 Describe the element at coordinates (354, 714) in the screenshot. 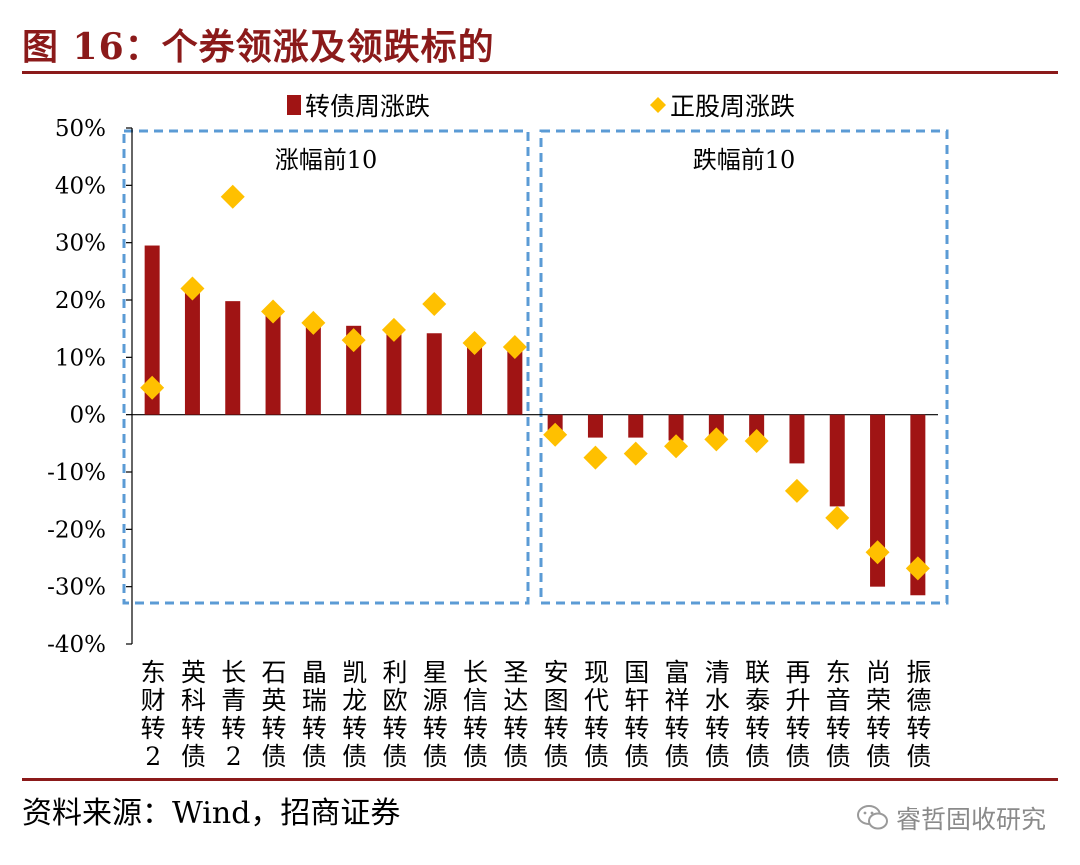

I see `x-tick-label: 凯龙转债` at that location.